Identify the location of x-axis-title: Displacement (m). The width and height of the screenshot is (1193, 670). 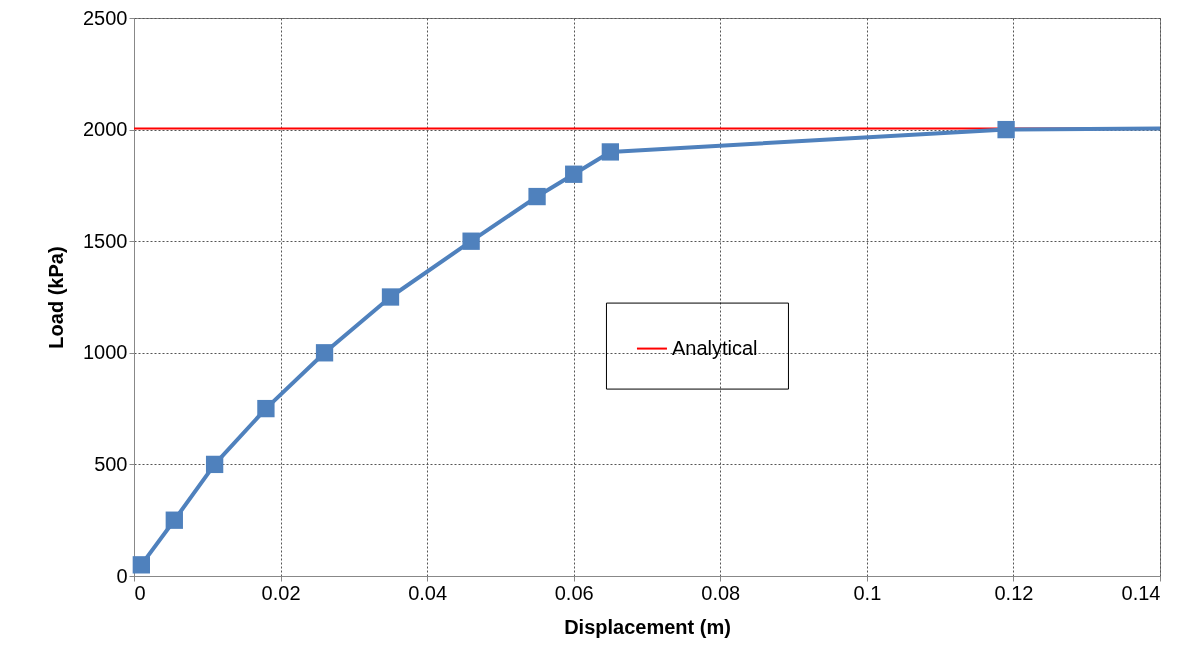
(647, 626).